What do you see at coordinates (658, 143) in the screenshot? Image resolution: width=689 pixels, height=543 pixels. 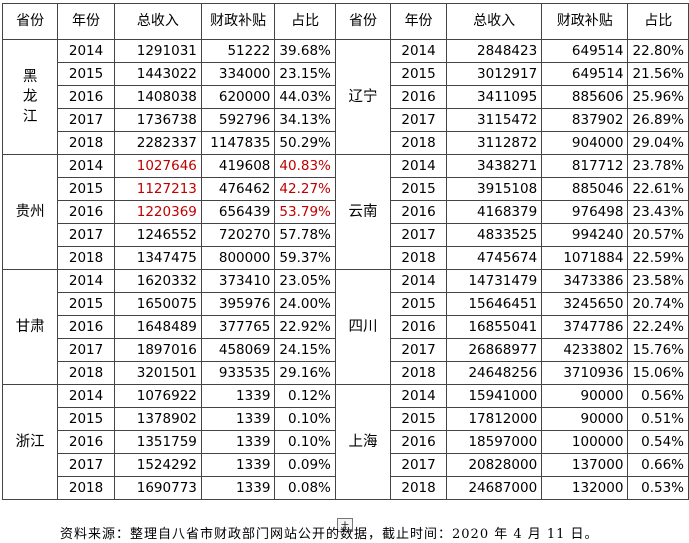 I see `ratio-cell: 29.04%` at bounding box center [658, 143].